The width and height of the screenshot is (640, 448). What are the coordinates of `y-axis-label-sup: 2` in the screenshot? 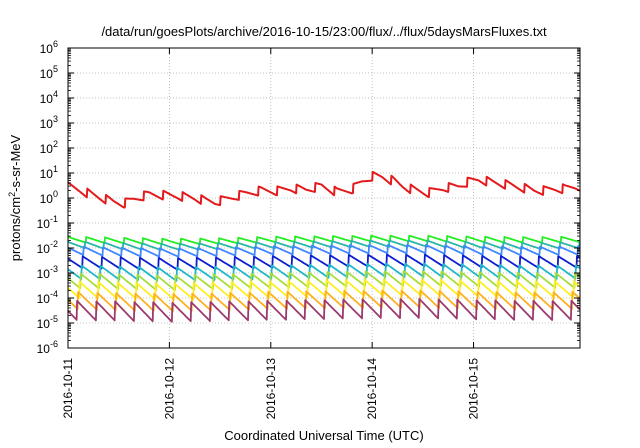 It's located at (12, 194).